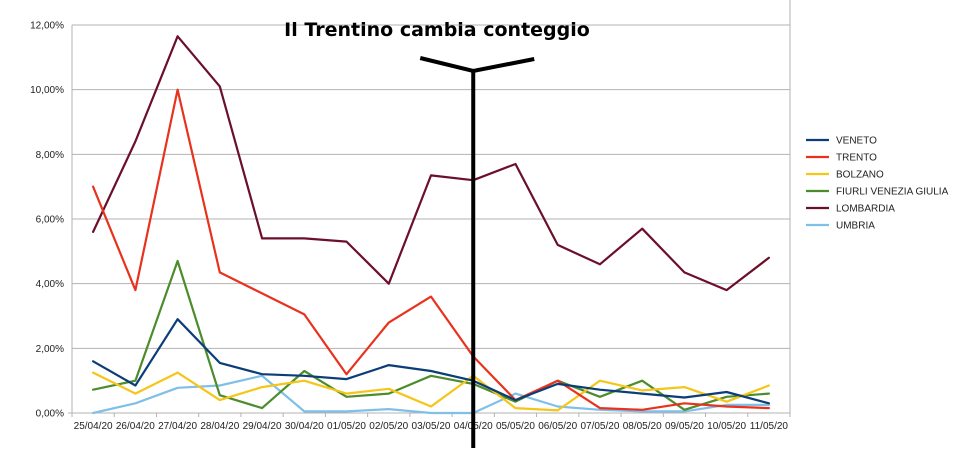 The height and width of the screenshot is (450, 980). What do you see at coordinates (515, 426) in the screenshot?
I see `x-tick-label: 05/05/20` at bounding box center [515, 426].